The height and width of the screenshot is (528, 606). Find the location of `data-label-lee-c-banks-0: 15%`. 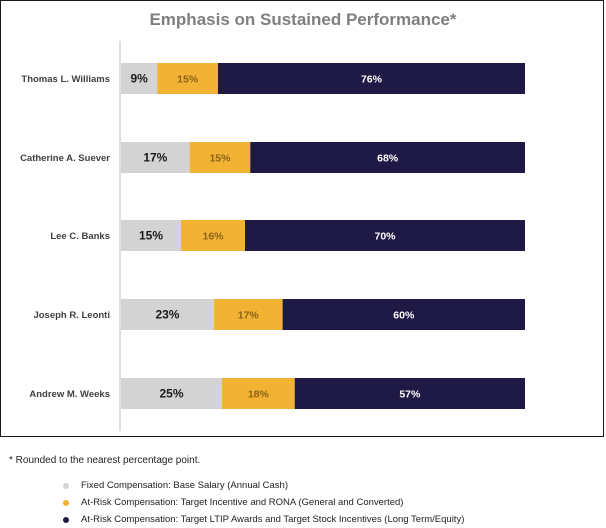

data-label-lee-c-banks-0: 15% is located at coordinates (151, 236).